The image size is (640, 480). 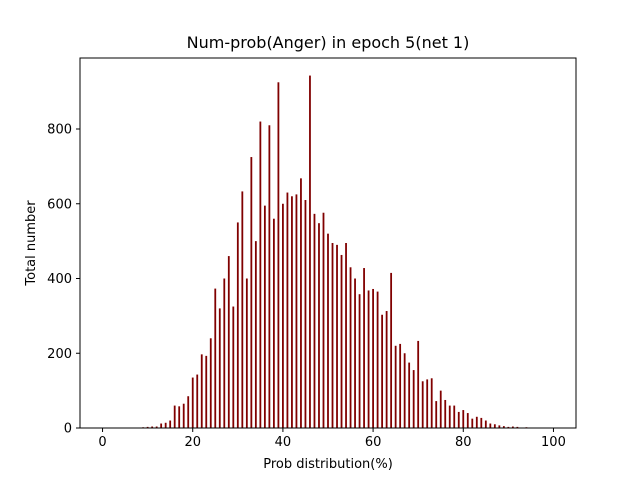 I want to click on y-tick-label: 600, so click(x=59, y=204).